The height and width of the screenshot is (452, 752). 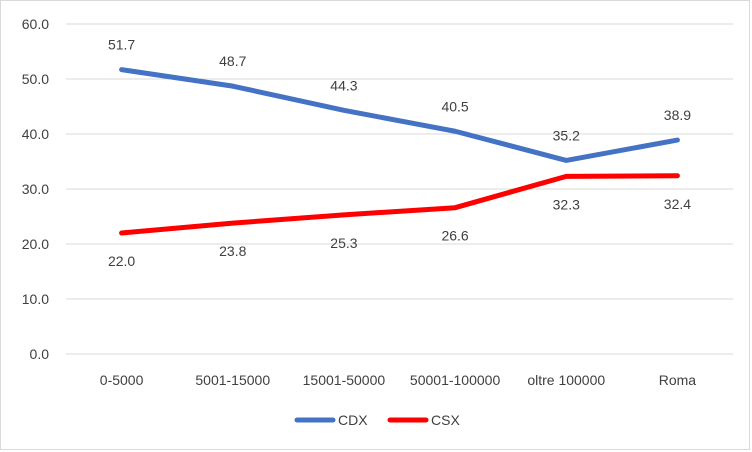 What do you see at coordinates (445, 420) in the screenshot?
I see `legend-label-csx: CSX` at bounding box center [445, 420].